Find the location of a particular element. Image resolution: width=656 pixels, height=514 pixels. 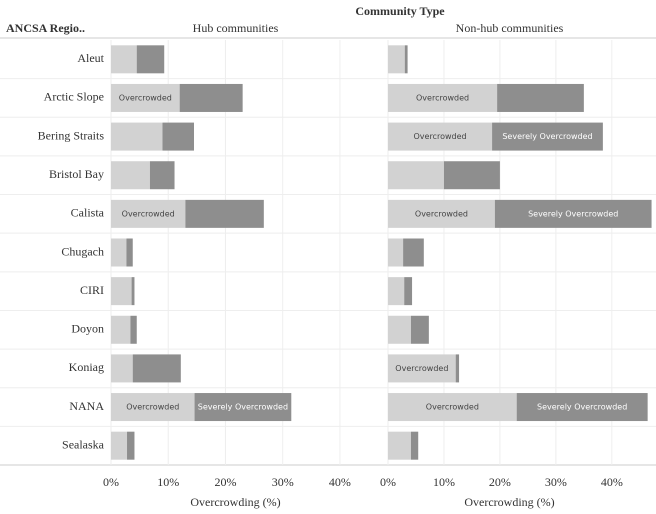

chart-title: Community Type is located at coordinates (400, 11).